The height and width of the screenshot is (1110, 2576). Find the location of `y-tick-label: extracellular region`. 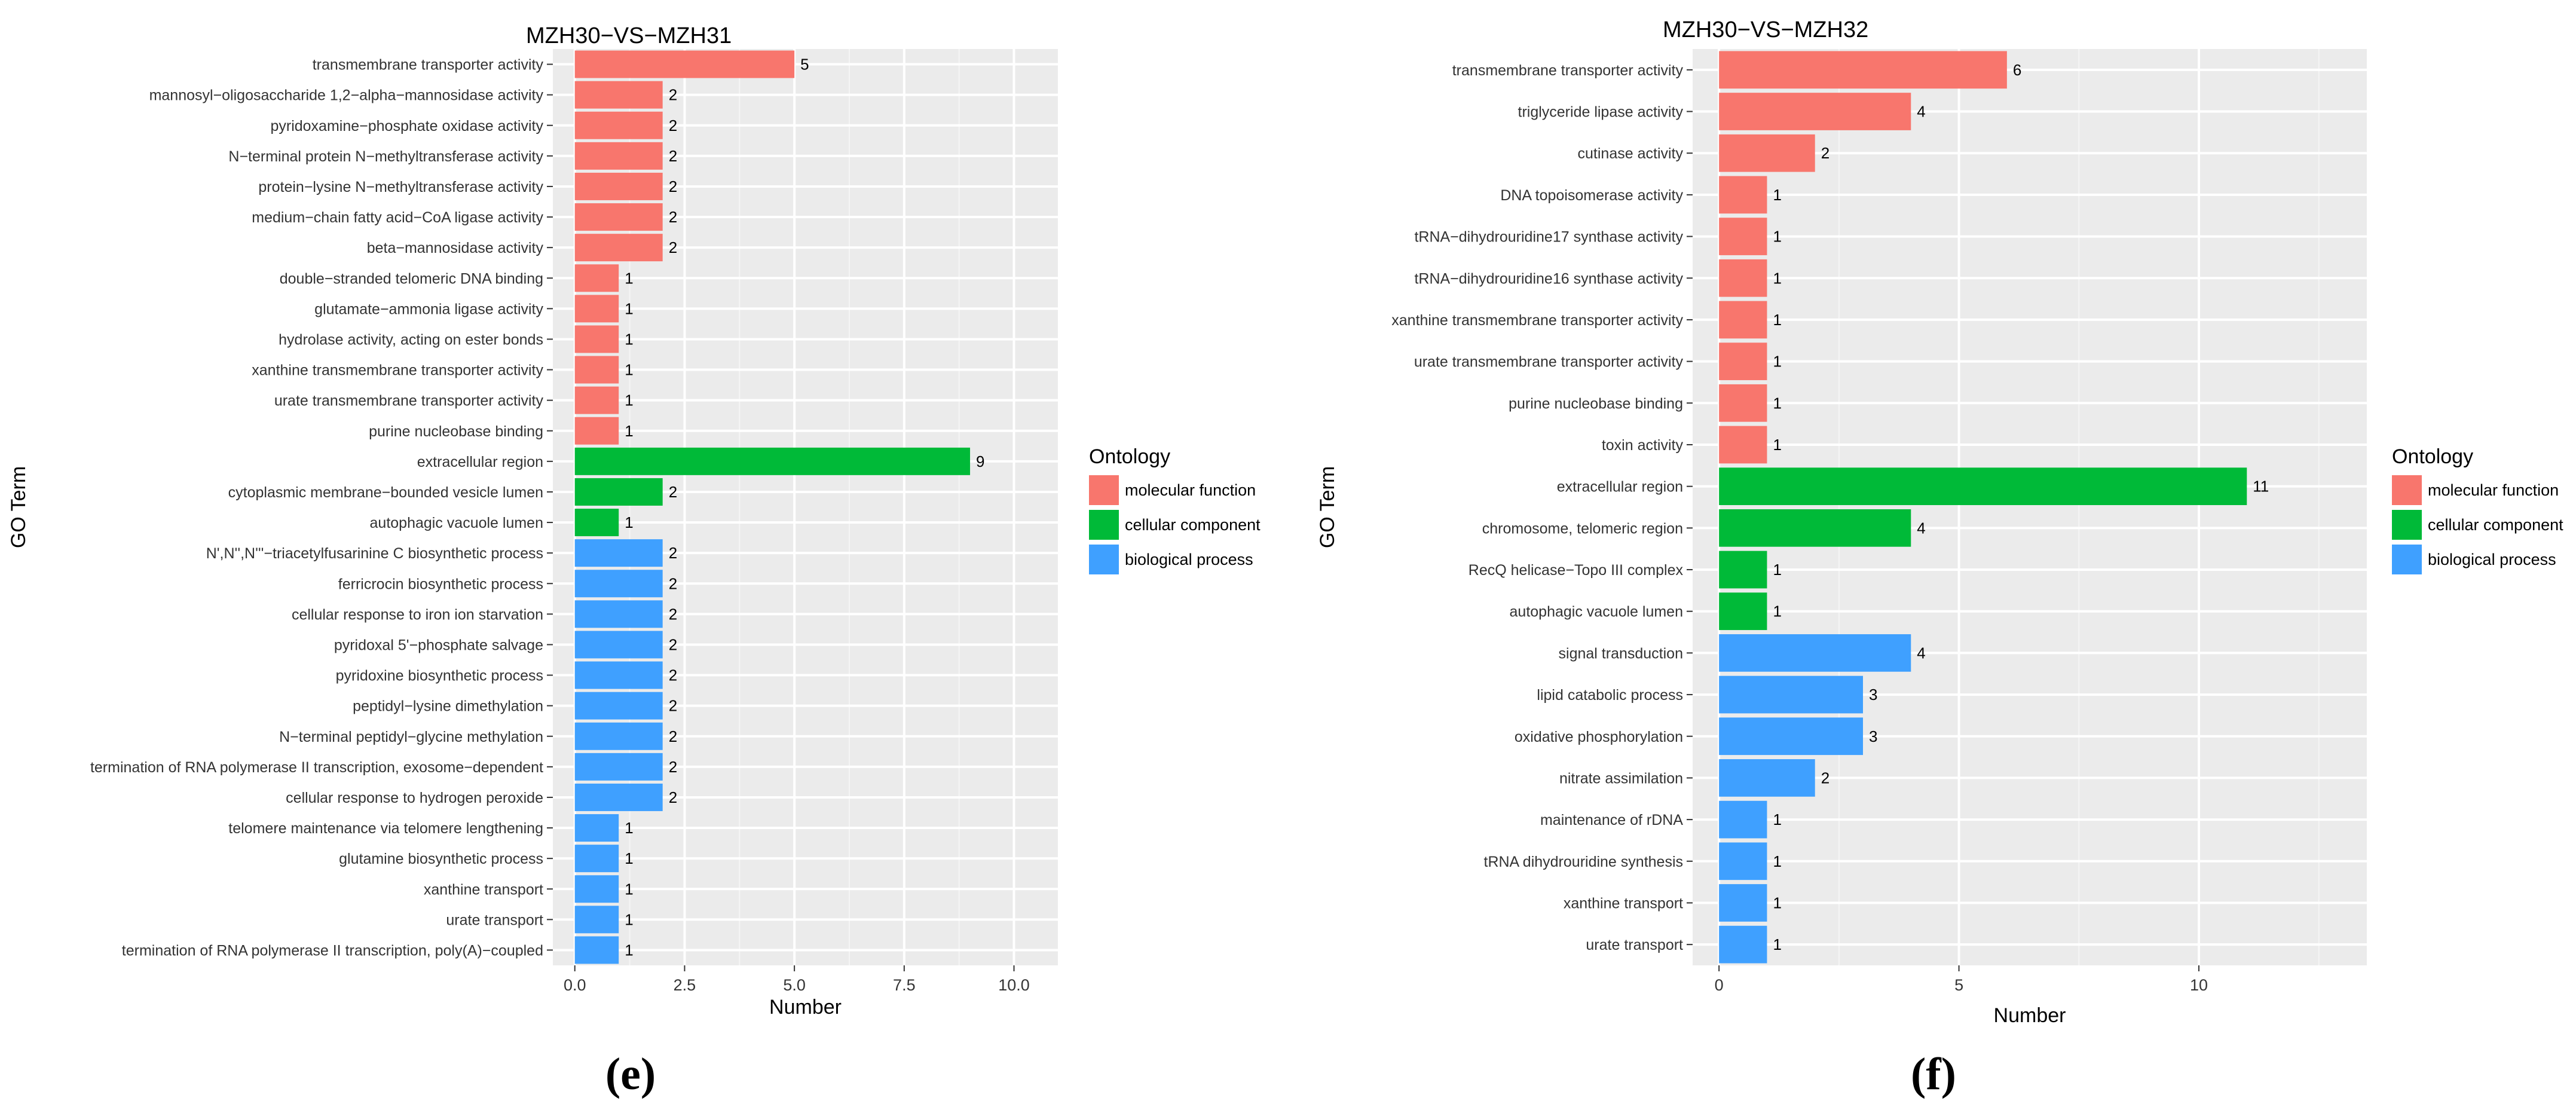

y-tick-label: extracellular region is located at coordinates (1620, 487).